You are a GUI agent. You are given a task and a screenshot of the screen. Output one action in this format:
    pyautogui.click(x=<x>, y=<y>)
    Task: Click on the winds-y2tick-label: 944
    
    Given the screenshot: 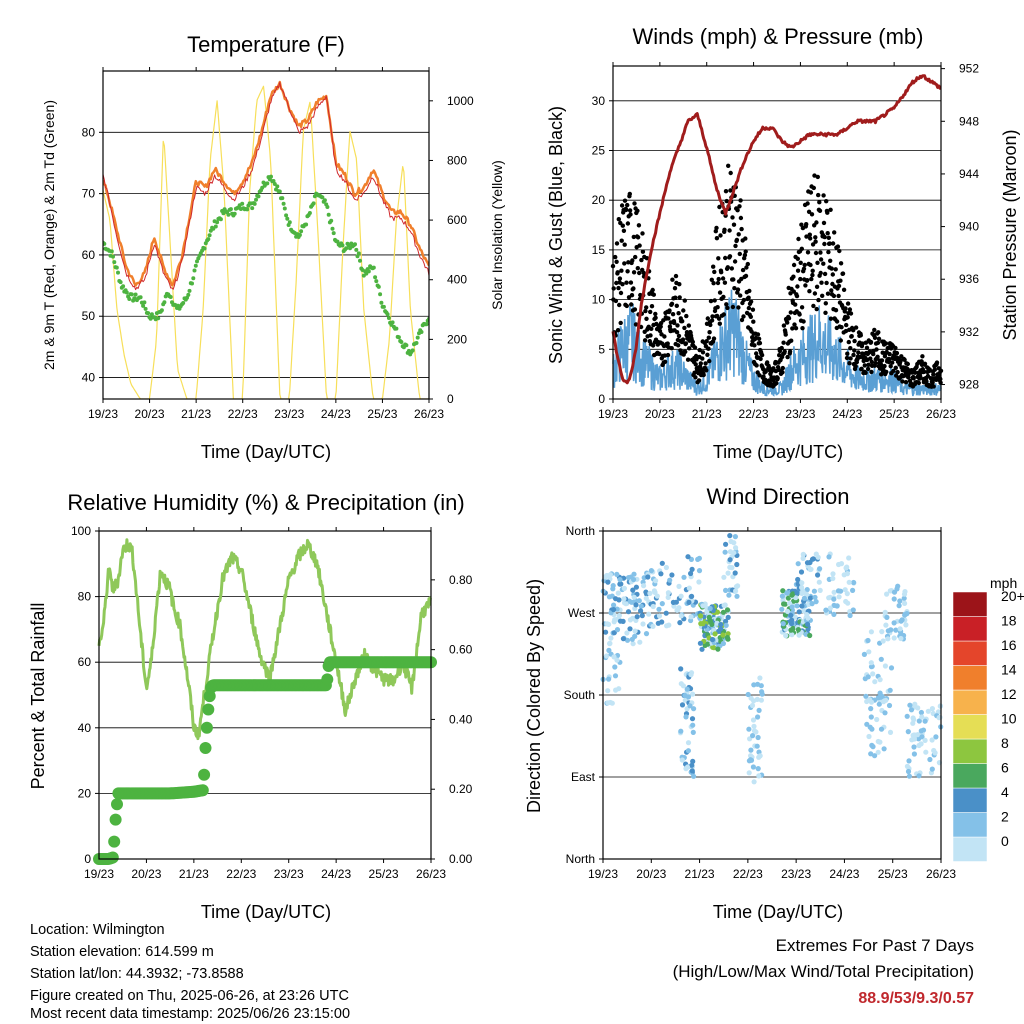 What is the action you would take?
    pyautogui.click(x=969, y=174)
    